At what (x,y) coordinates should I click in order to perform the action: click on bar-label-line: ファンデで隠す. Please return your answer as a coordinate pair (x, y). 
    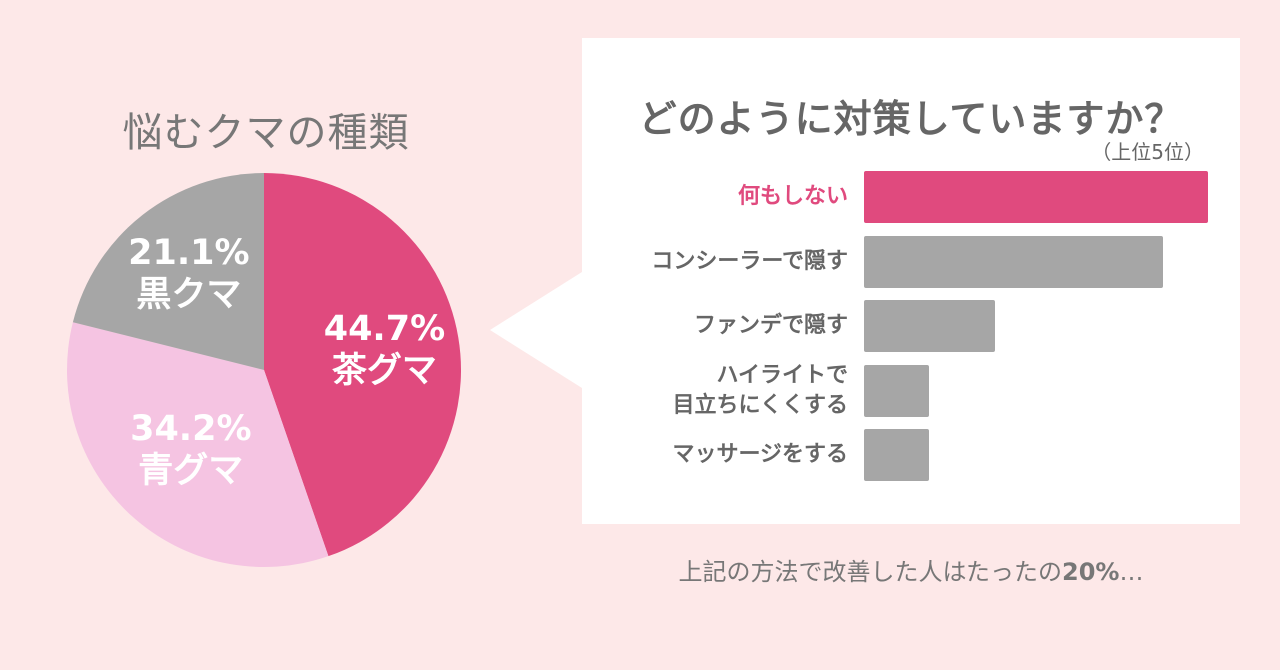
    Looking at the image, I should click on (770, 325).